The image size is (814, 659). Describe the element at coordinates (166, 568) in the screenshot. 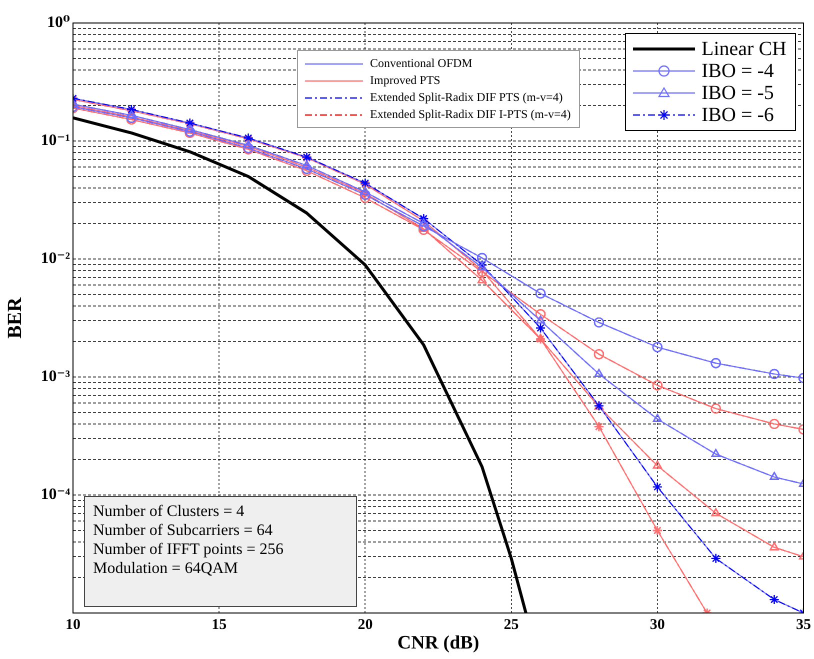

I see `annotation: Modulation = 64QAM` at that location.